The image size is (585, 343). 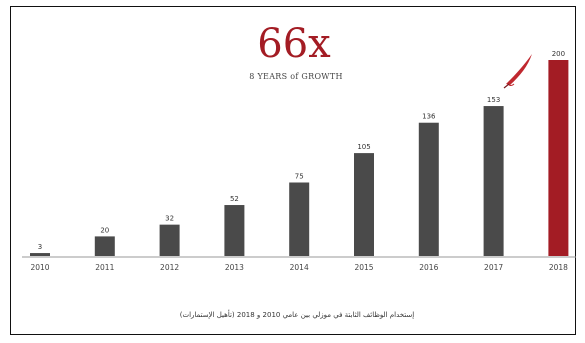 I want to click on x-tick-2011: 2011, so click(x=104, y=267).